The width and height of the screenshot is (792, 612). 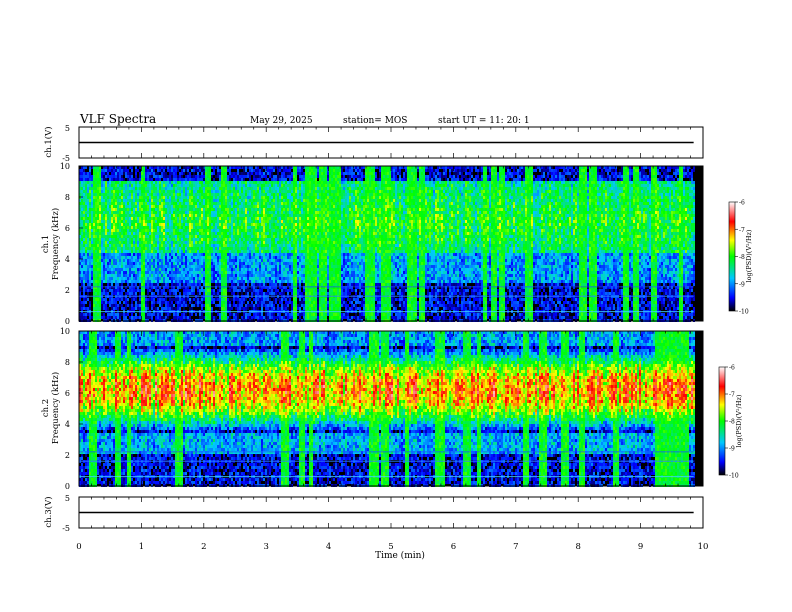 I want to click on ch3-ytick-top: 5, so click(x=67, y=498).